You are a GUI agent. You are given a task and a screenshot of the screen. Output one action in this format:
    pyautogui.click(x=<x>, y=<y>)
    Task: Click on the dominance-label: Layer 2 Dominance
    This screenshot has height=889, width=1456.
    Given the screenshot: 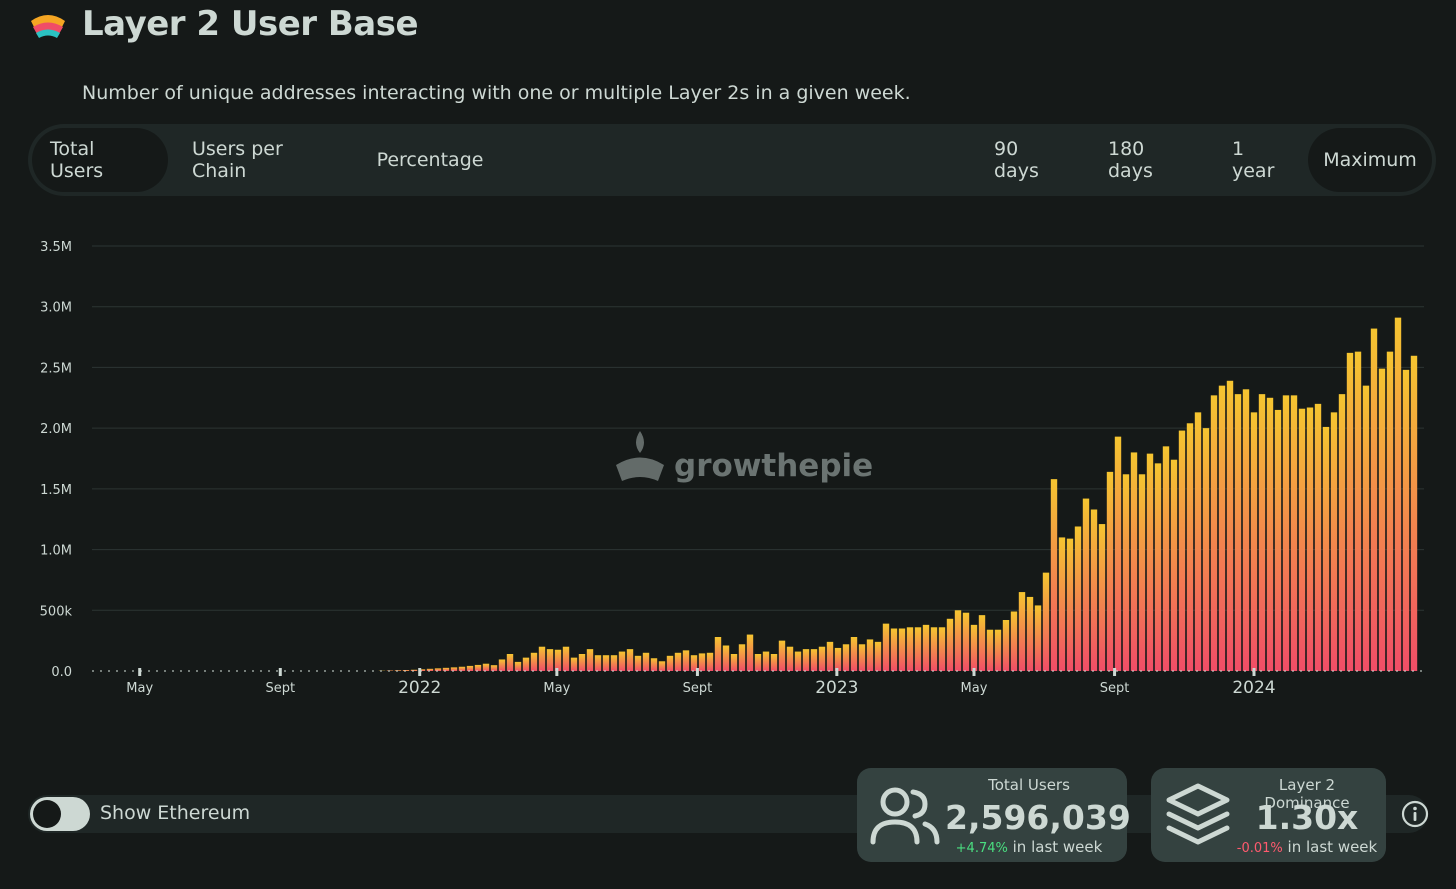 What is the action you would take?
    pyautogui.click(x=1307, y=794)
    